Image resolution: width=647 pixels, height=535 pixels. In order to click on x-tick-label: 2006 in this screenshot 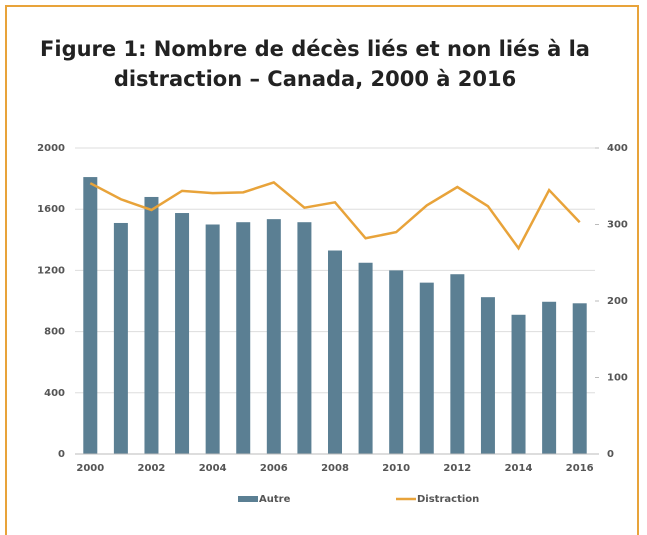, I will do `click(274, 468)`.